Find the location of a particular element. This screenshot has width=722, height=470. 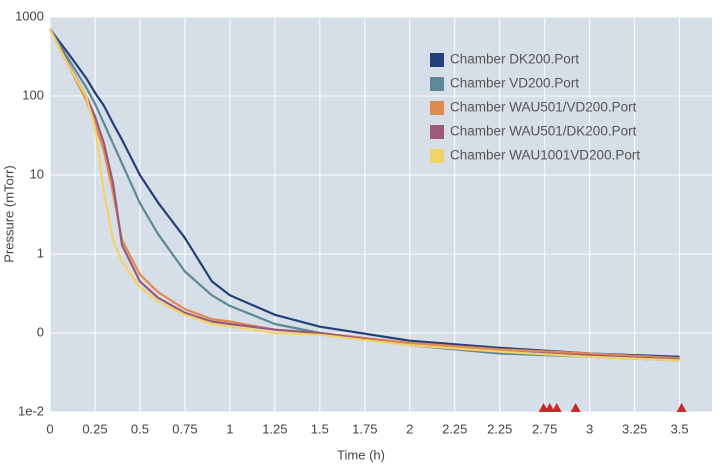

legend-text: Chamber VD200.Port is located at coordinates (514, 83).